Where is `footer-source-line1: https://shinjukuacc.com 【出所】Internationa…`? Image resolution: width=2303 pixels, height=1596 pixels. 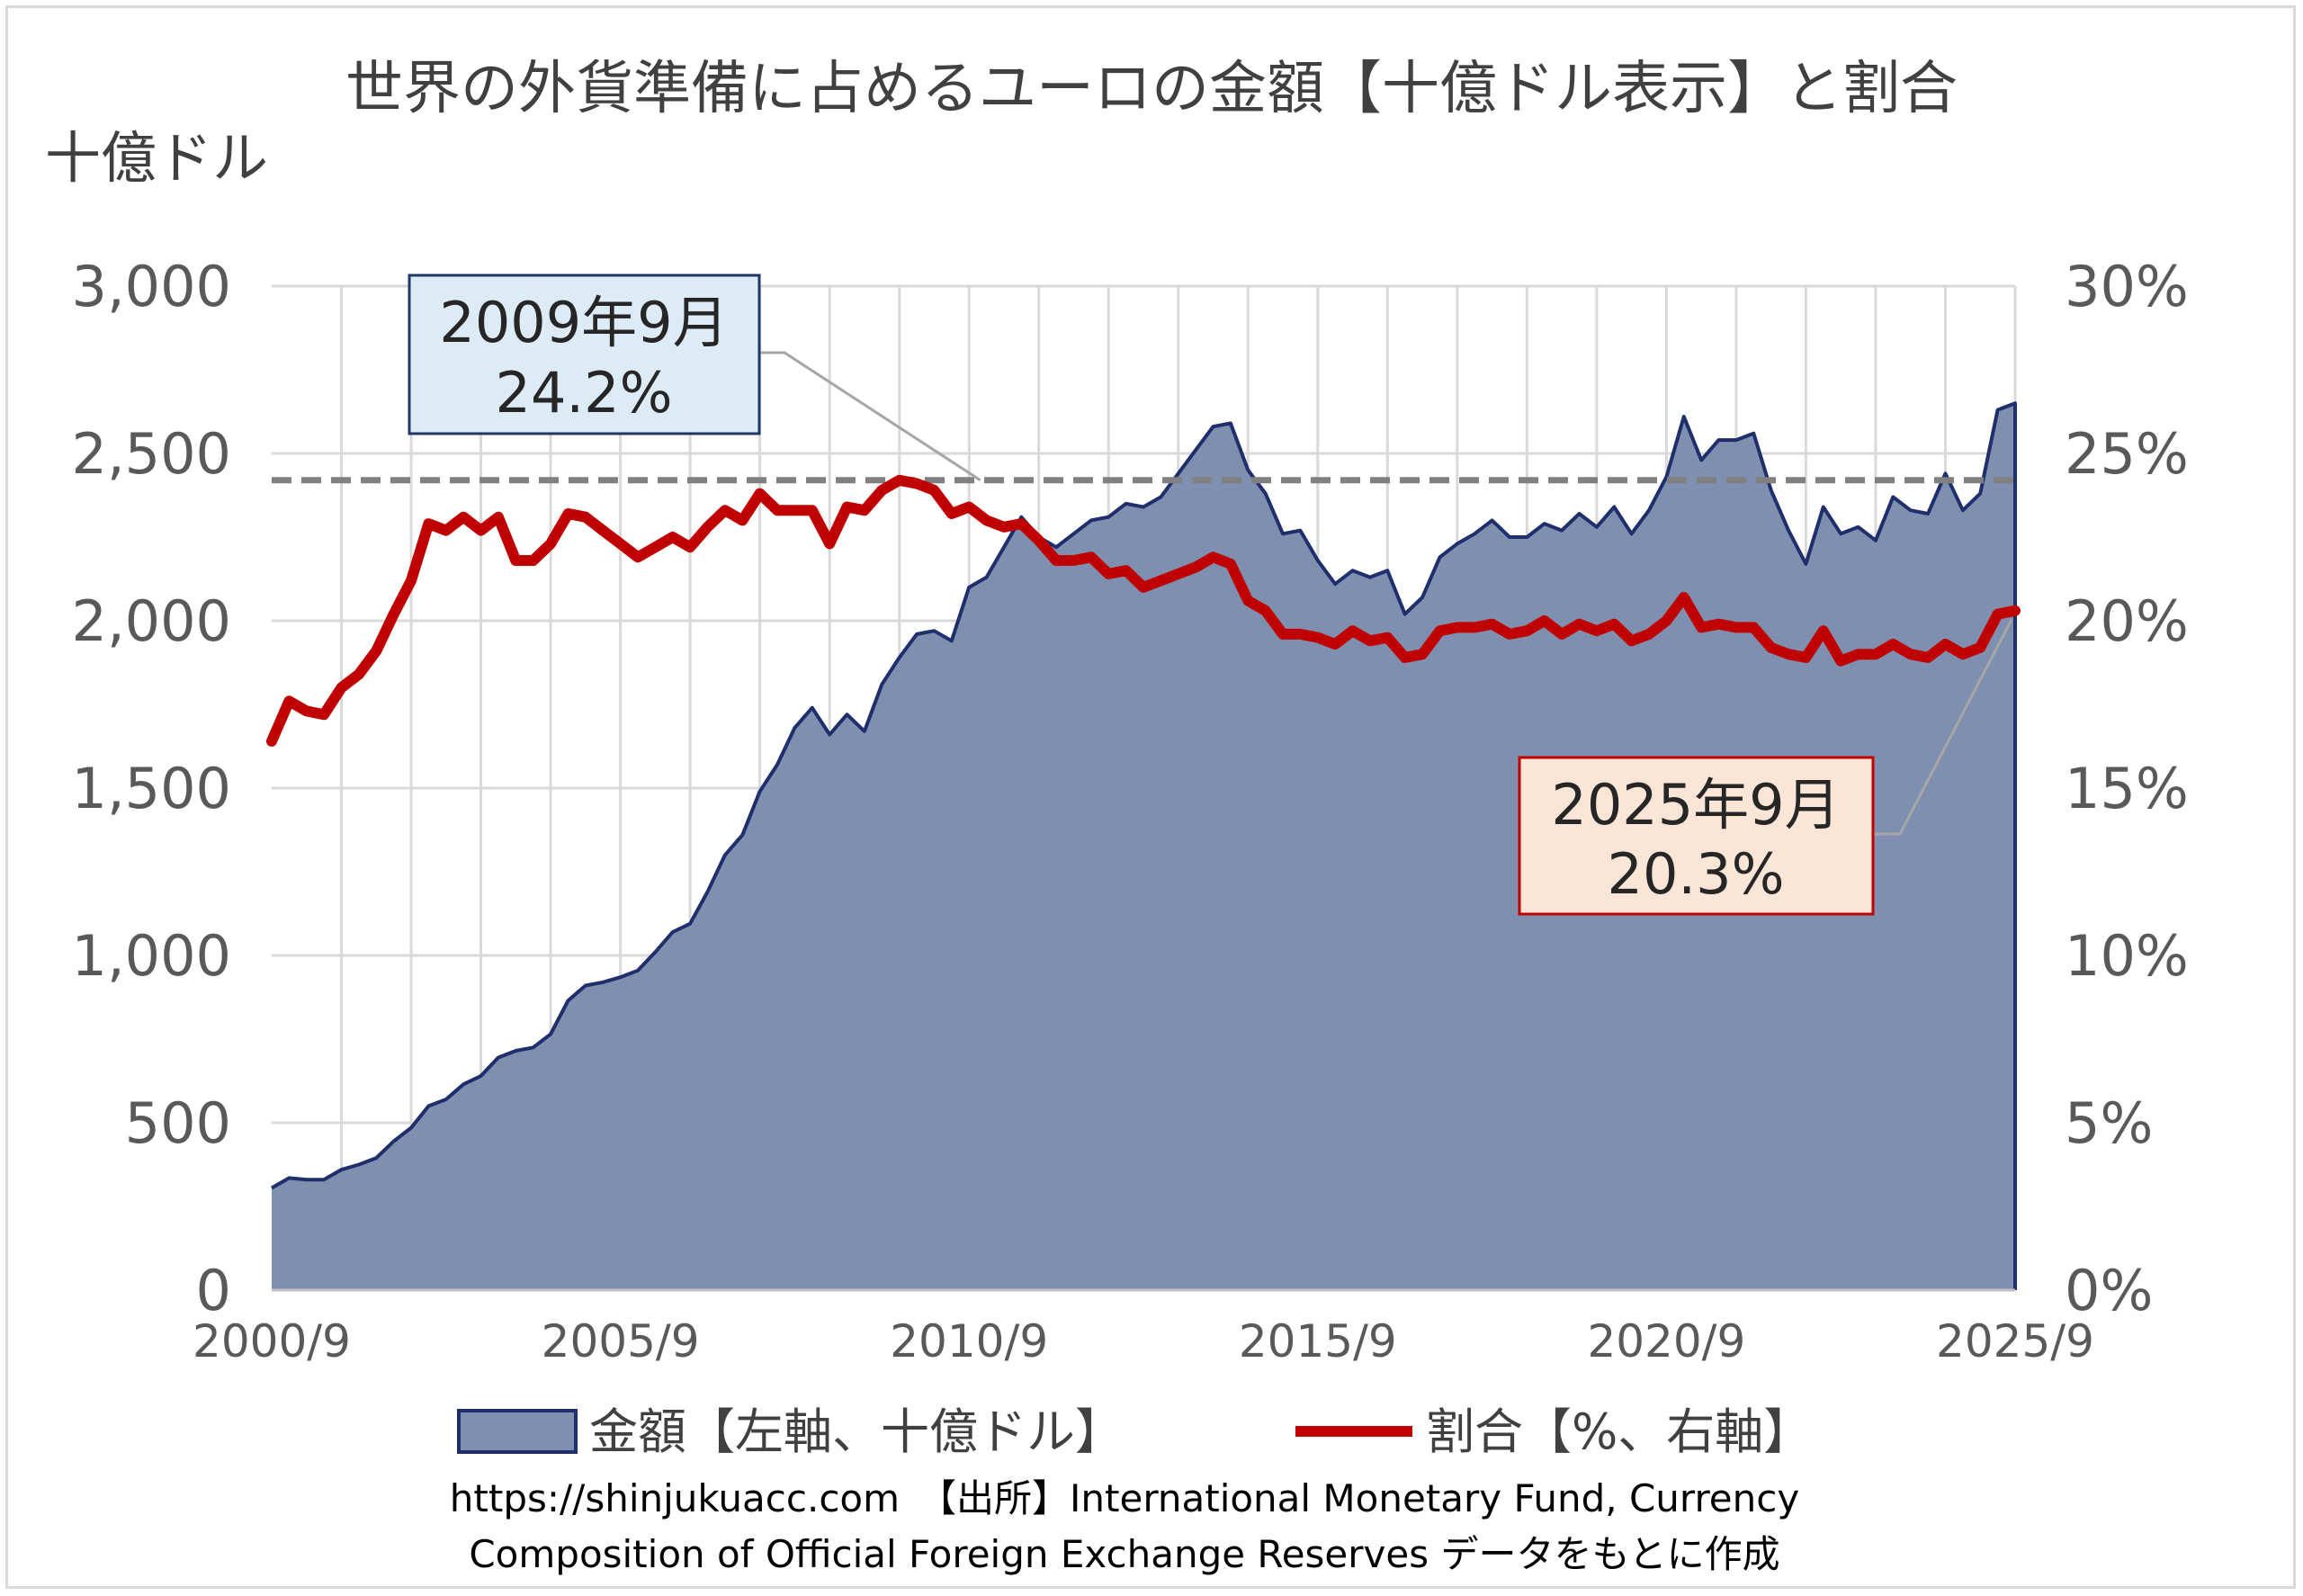
footer-source-line1: https://shinjukuacc.com 【出所】Internationa… is located at coordinates (1125, 1498).